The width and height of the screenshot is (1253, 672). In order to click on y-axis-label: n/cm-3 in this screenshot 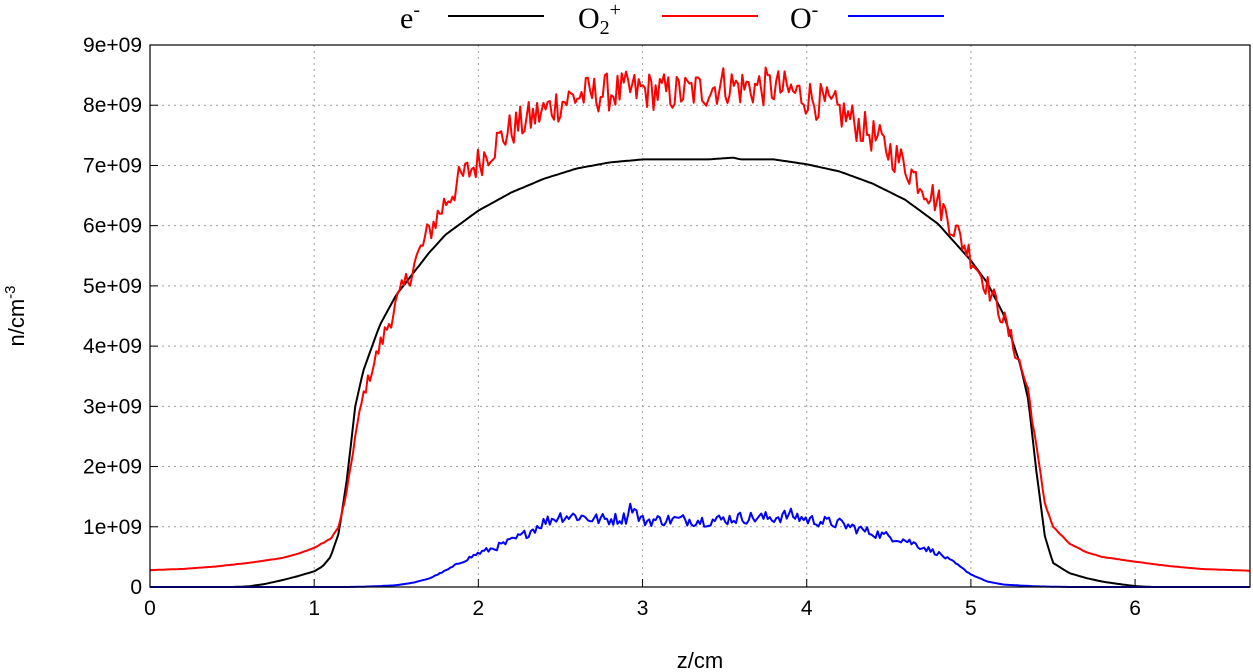, I will do `click(15, 315)`.